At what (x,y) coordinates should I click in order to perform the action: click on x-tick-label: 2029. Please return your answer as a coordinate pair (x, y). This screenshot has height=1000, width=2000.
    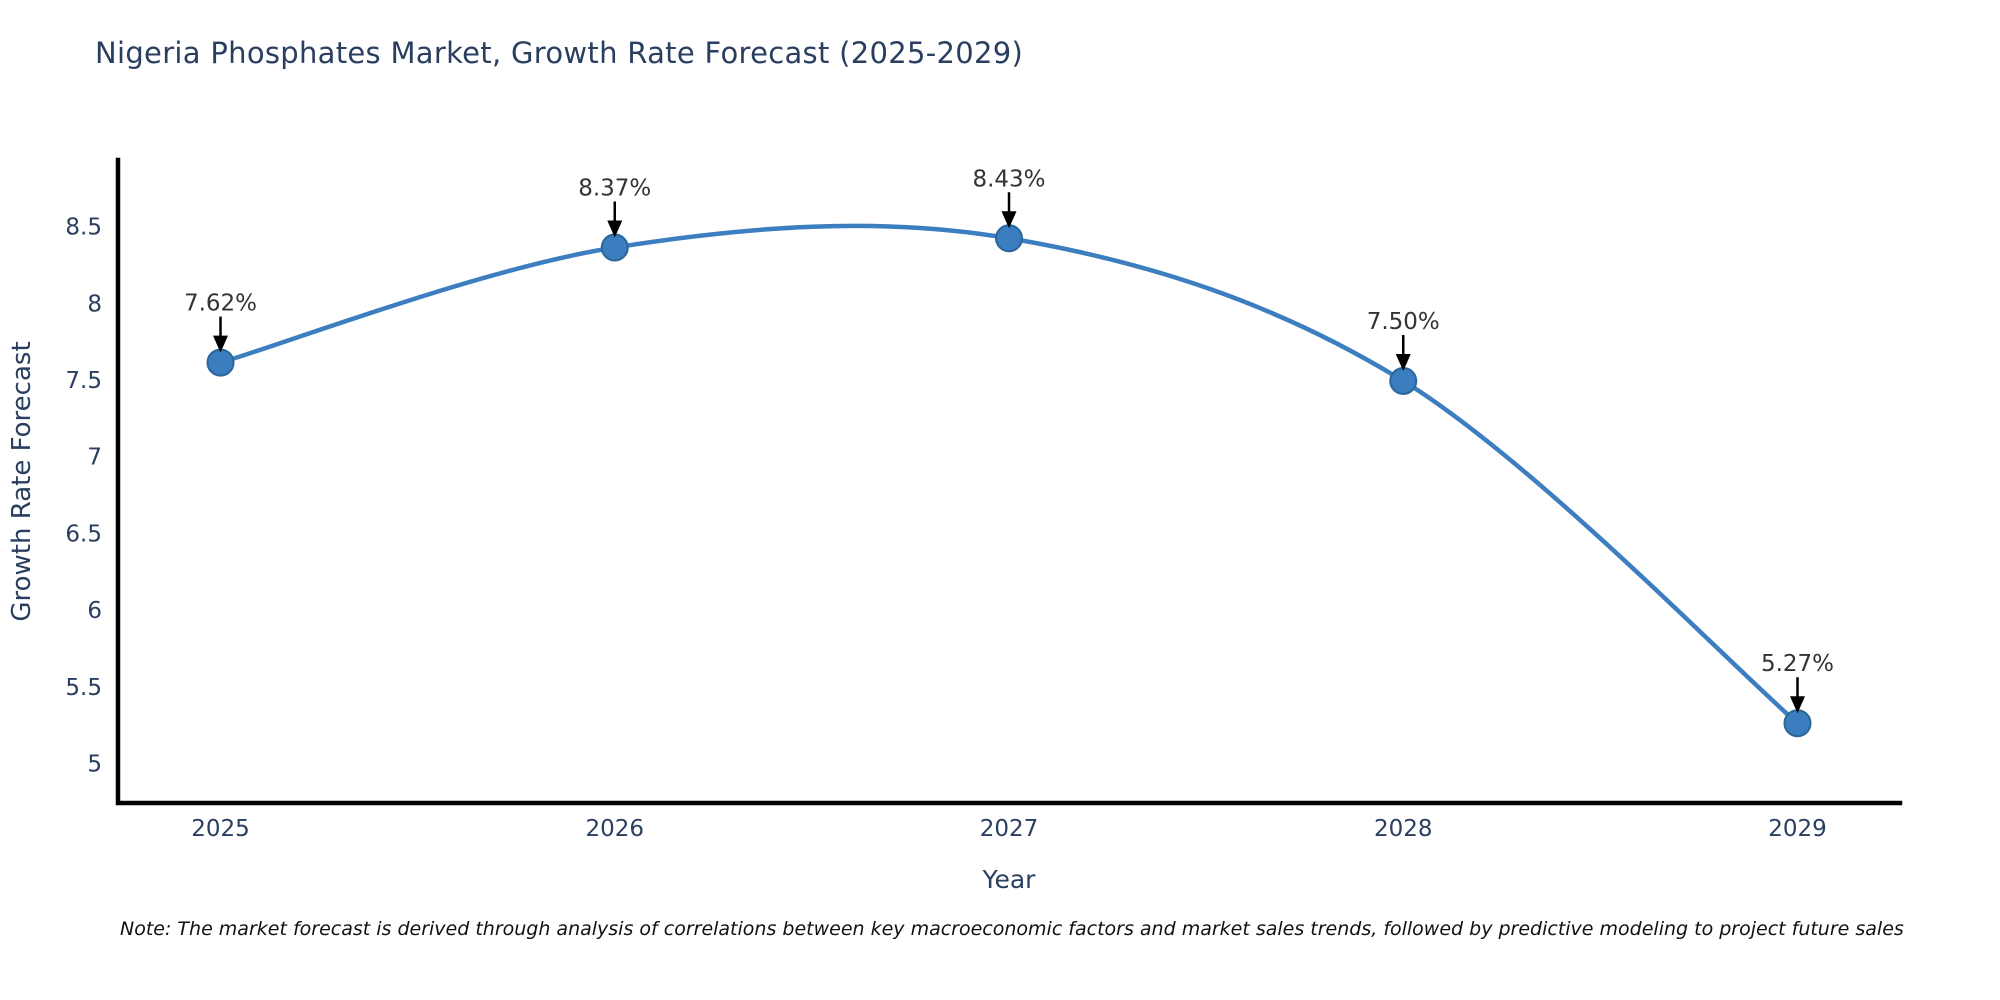
    Looking at the image, I should click on (1797, 829).